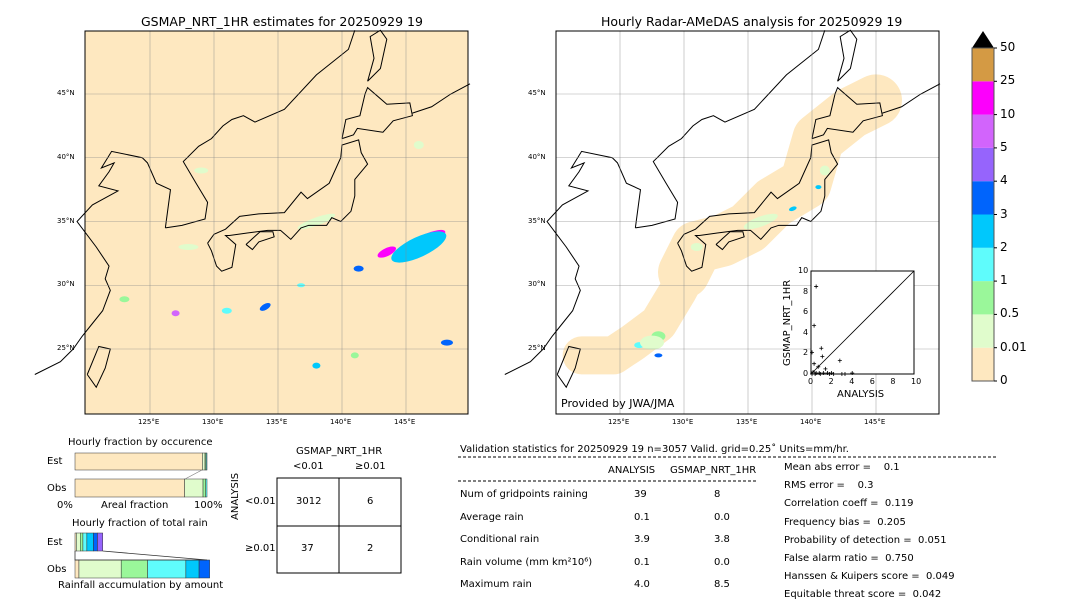  What do you see at coordinates (852, 381) in the screenshot?
I see `scatter-x-tick: 4` at bounding box center [852, 381].